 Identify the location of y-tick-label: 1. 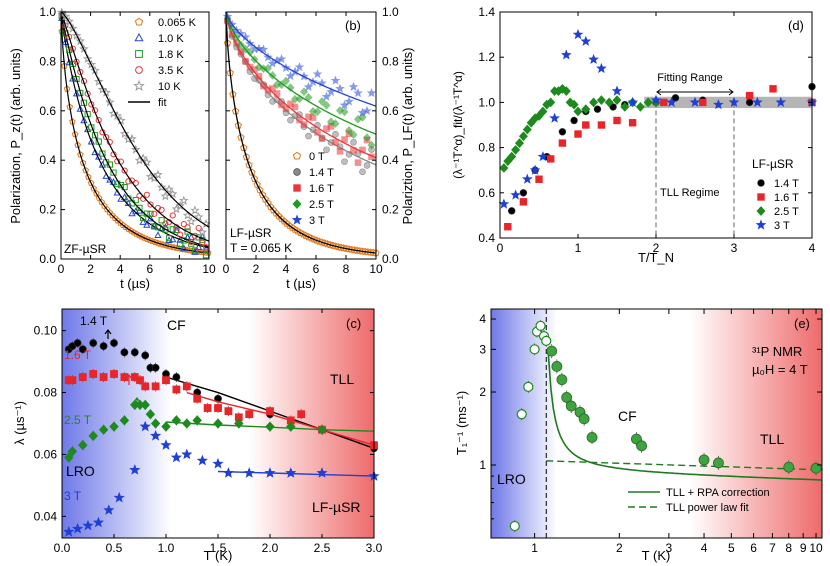
(482, 465).